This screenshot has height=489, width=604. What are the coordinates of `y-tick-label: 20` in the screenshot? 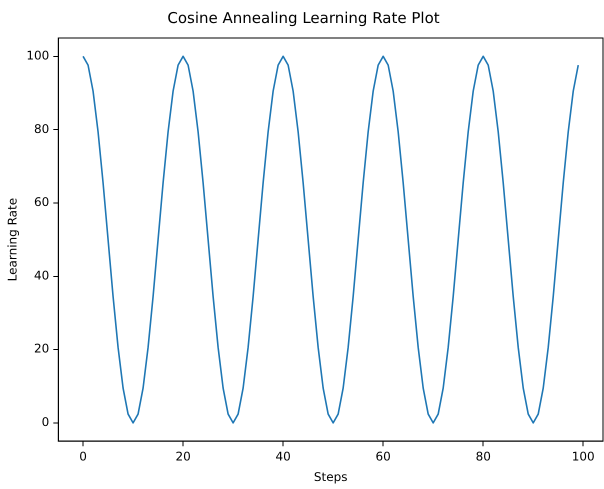 It's located at (42, 349).